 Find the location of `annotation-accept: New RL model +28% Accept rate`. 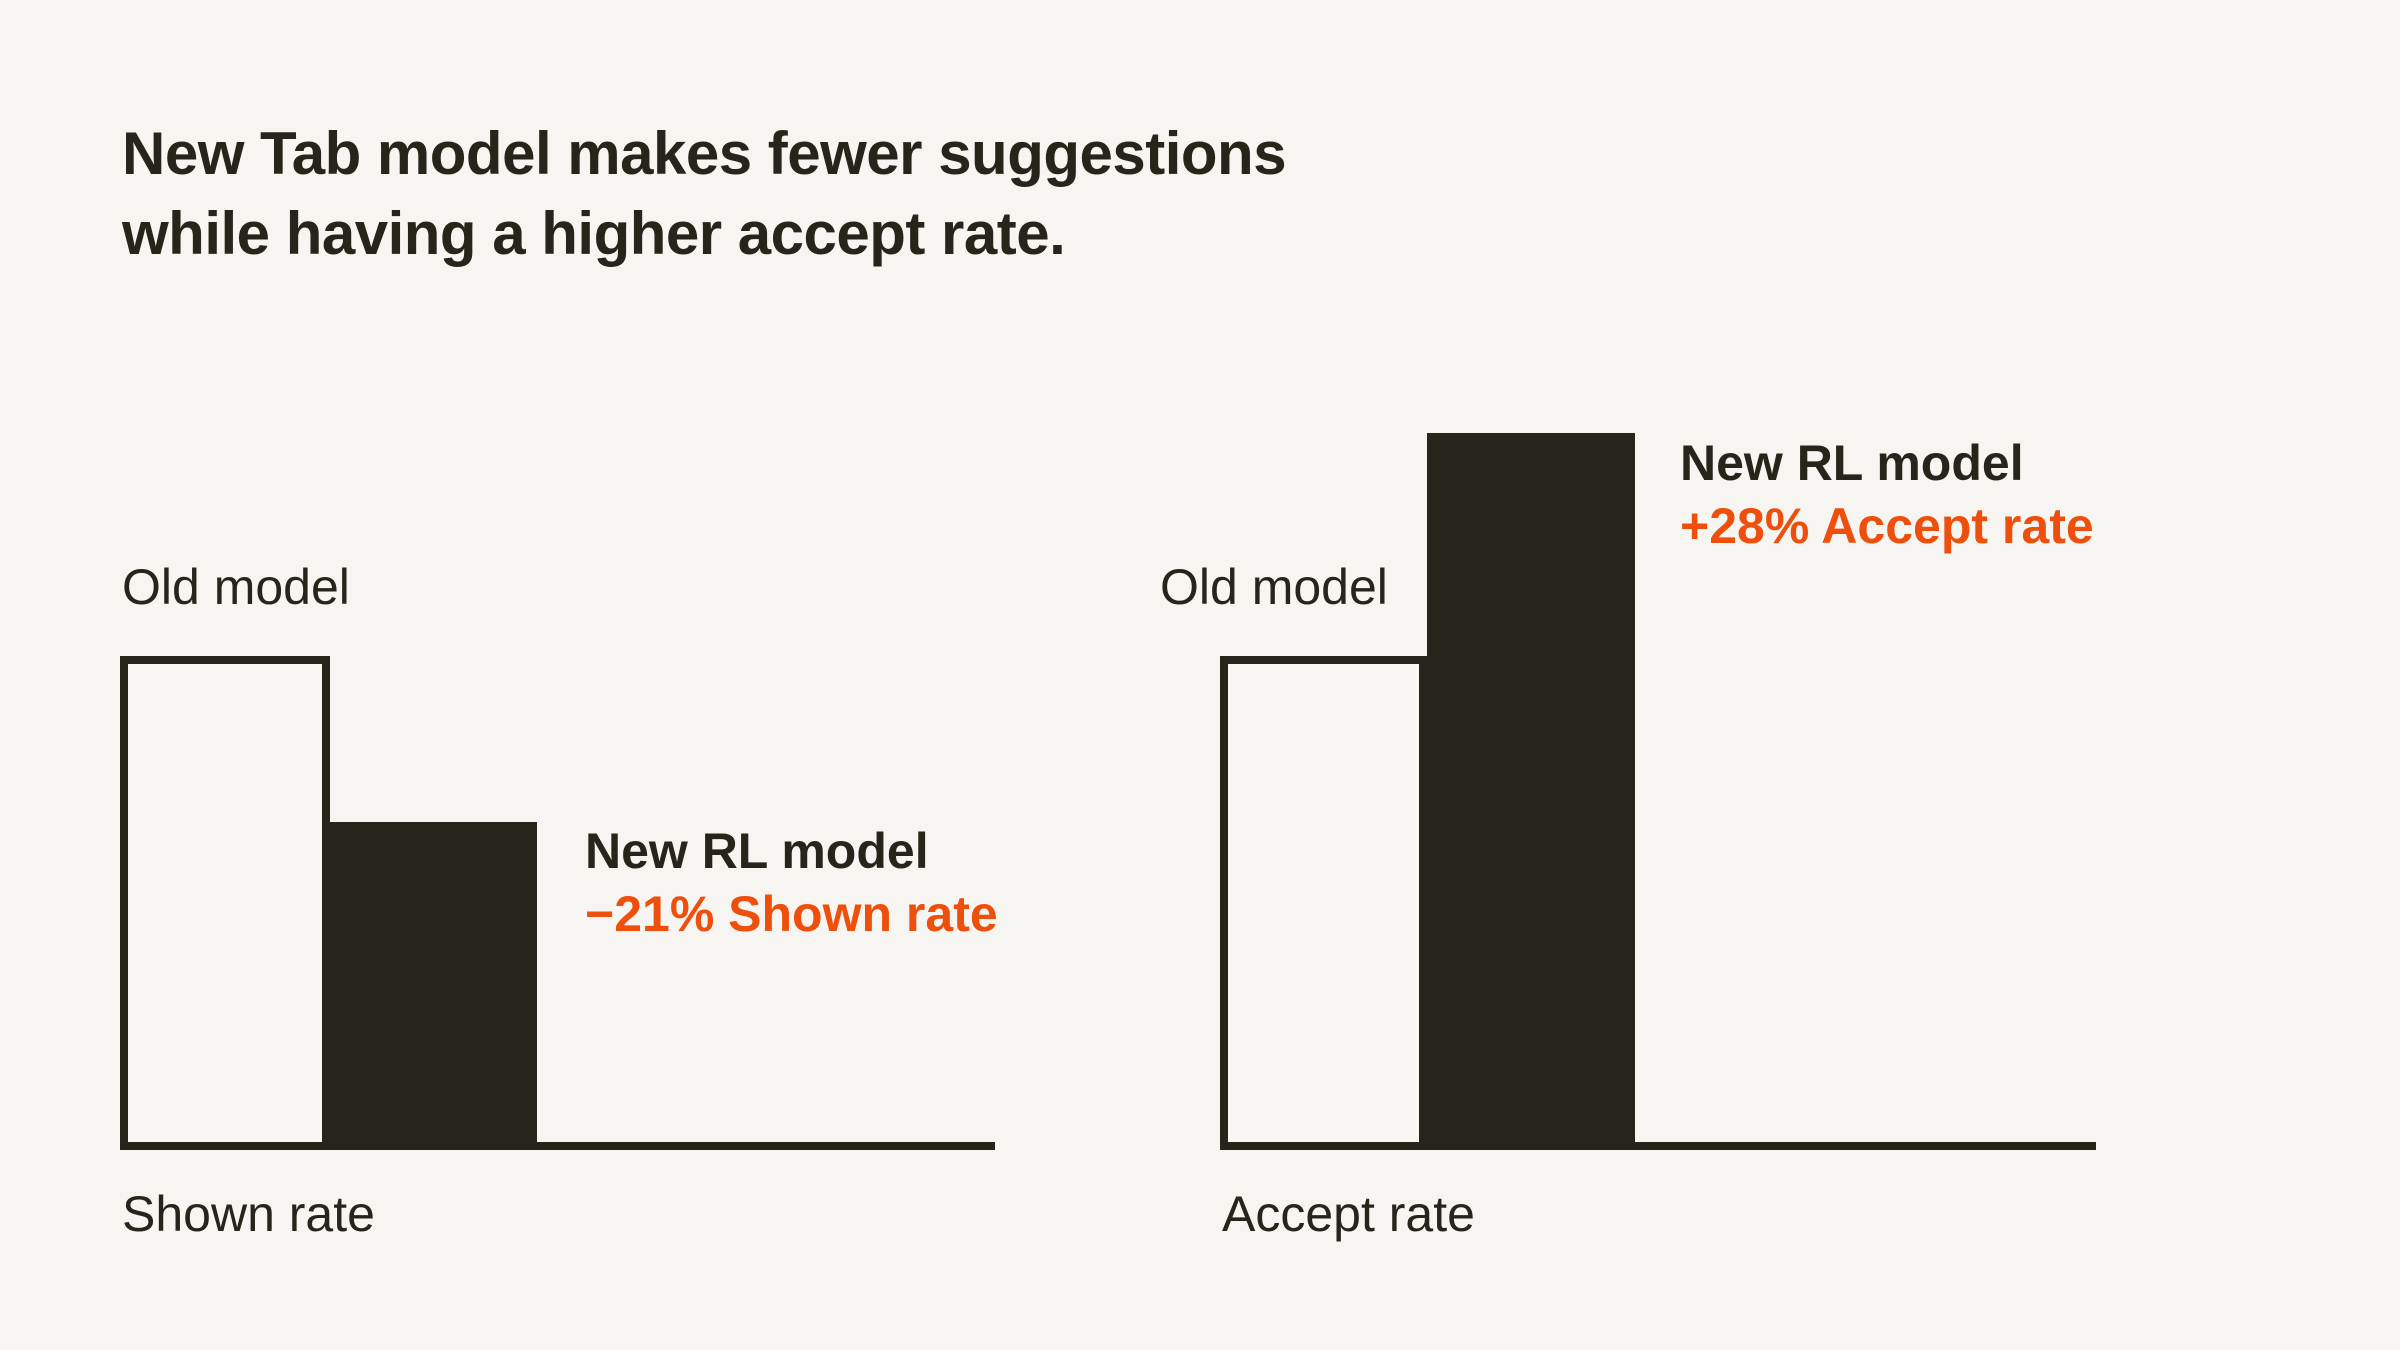

annotation-accept: New RL model +28% Accept rate is located at coordinates (1887, 495).